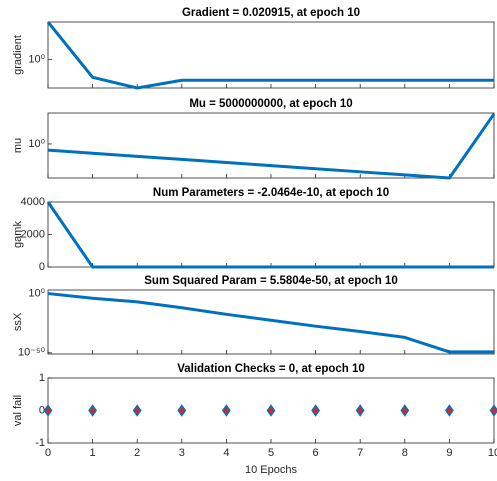 This screenshot has height=481, width=497. What do you see at coordinates (40, 443) in the screenshot?
I see `y-tick-label: -1` at bounding box center [40, 443].